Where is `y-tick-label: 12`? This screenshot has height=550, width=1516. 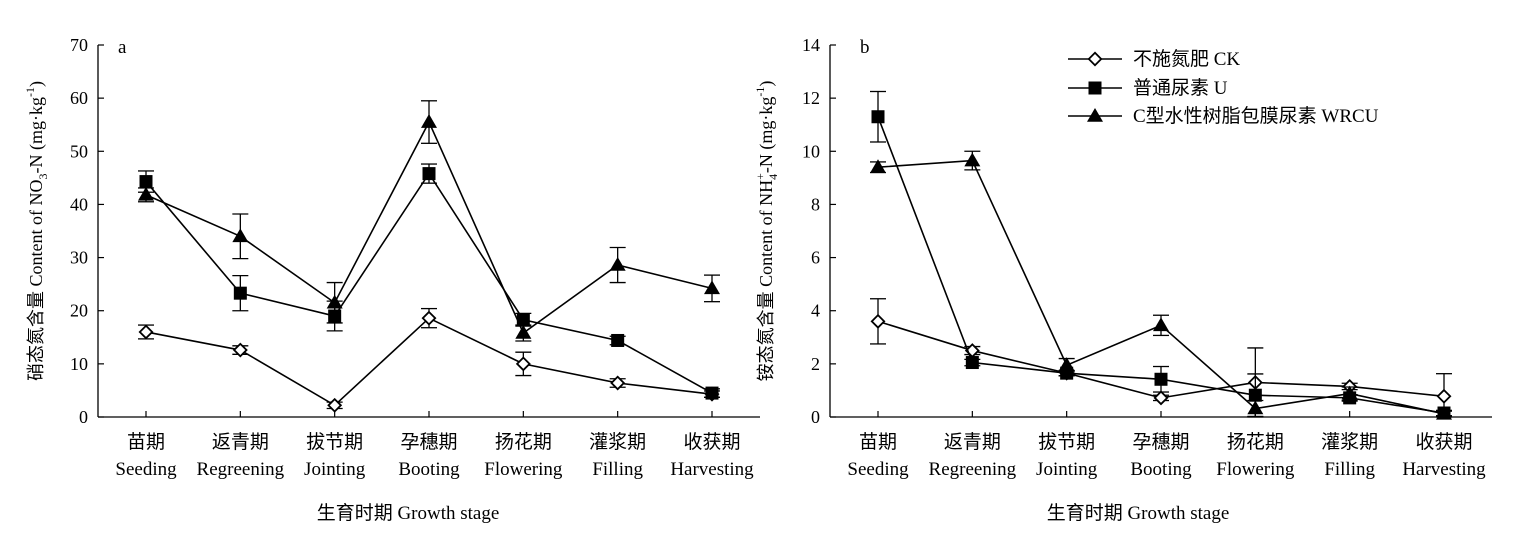
y-tick-label: 12 is located at coordinates (811, 98).